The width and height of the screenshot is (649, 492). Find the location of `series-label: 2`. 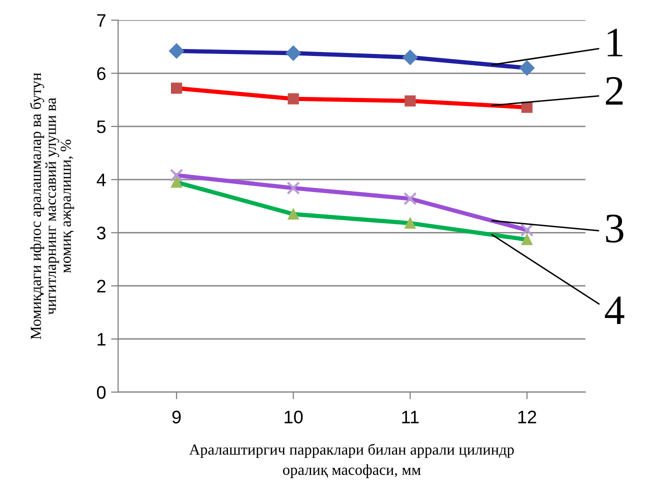

series-label: 2 is located at coordinates (614, 90).